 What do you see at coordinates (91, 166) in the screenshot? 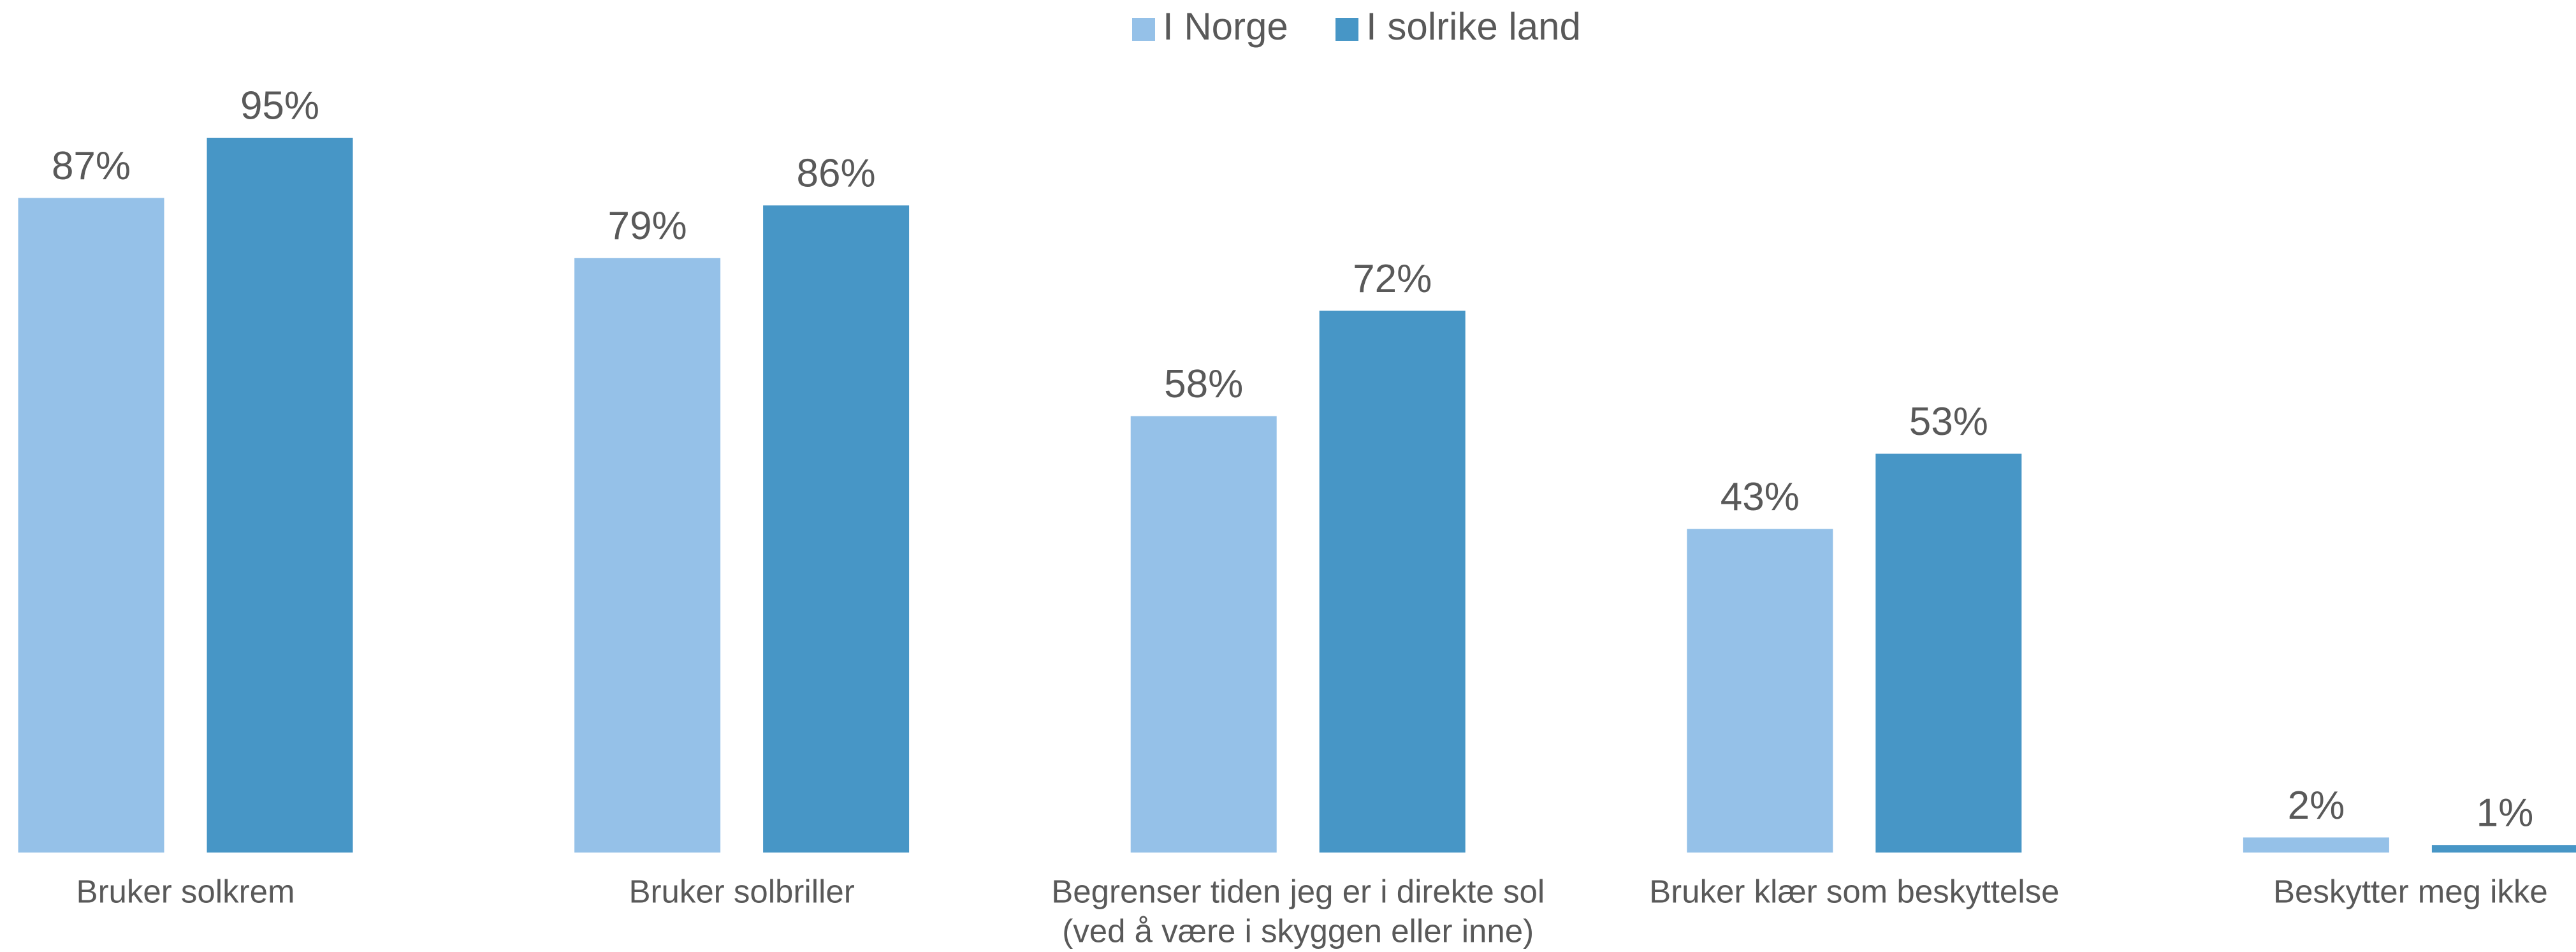
I see `value-label: 87%` at bounding box center [91, 166].